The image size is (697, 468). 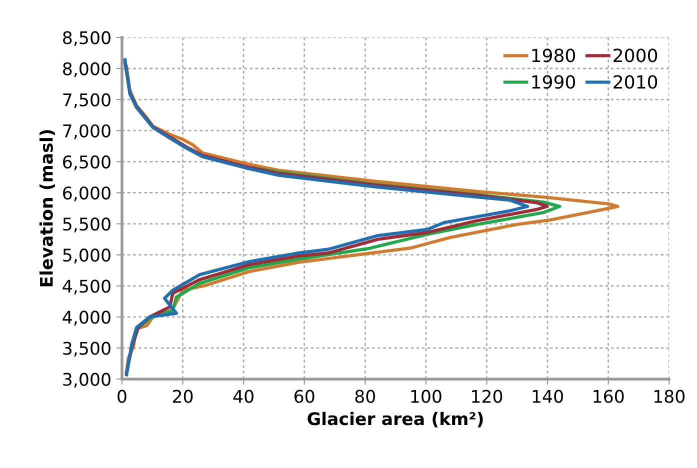 I want to click on y-tick-label: 6,500, so click(x=86, y=162).